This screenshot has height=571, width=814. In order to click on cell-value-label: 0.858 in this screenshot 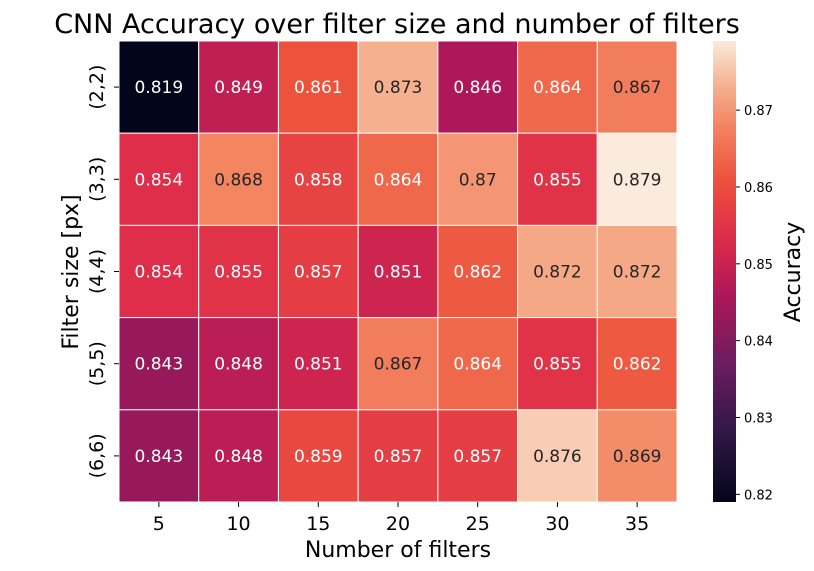, I will do `click(318, 180)`.